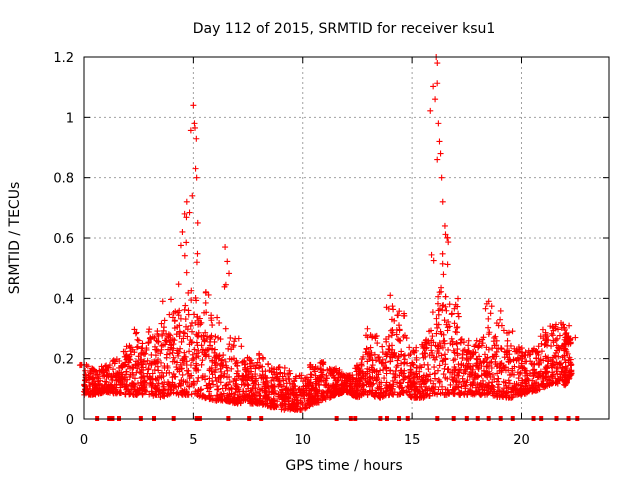 The image size is (640, 480). What do you see at coordinates (63, 299) in the screenshot?
I see `y-tick-label: 0.4` at bounding box center [63, 299].